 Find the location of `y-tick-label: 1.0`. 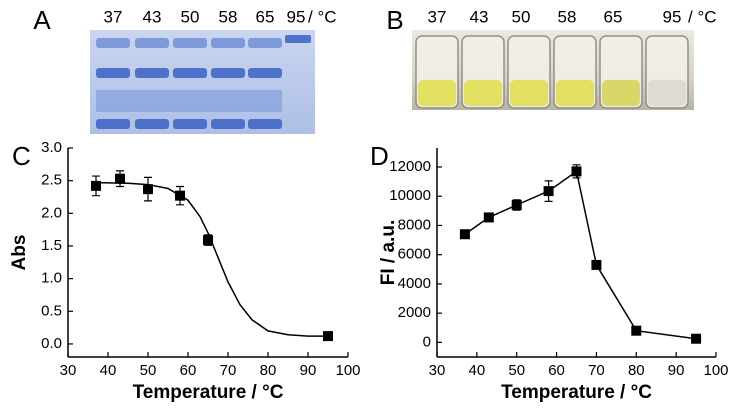

y-tick-label: 1.0 is located at coordinates (51, 278).